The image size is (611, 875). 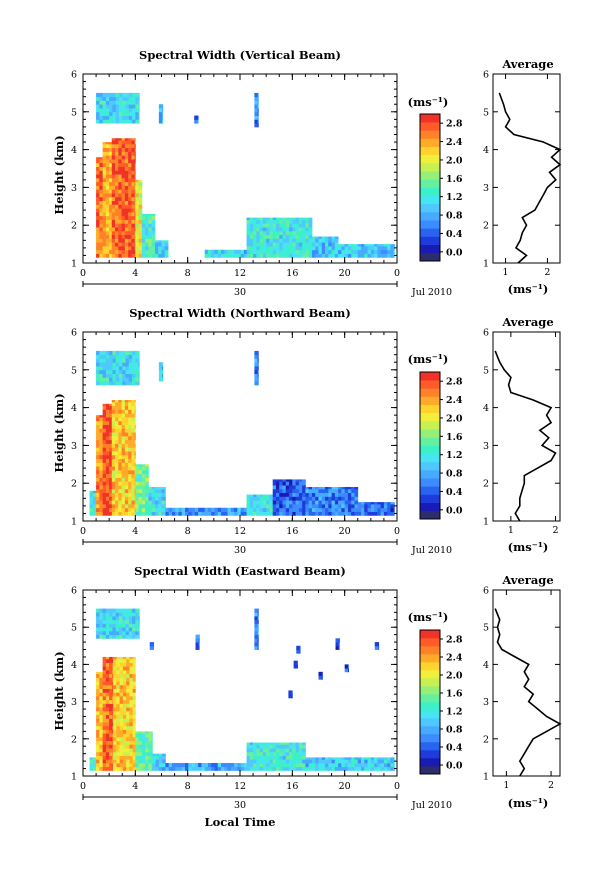 What do you see at coordinates (486, 522) in the screenshot?
I see `average-y-tick-label: 1` at bounding box center [486, 522].